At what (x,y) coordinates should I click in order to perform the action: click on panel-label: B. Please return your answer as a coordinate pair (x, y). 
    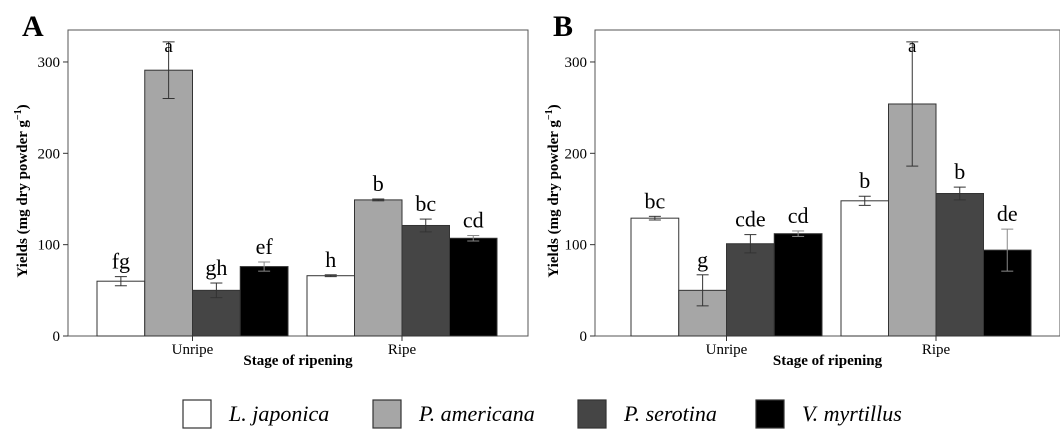
    Looking at the image, I should click on (563, 26).